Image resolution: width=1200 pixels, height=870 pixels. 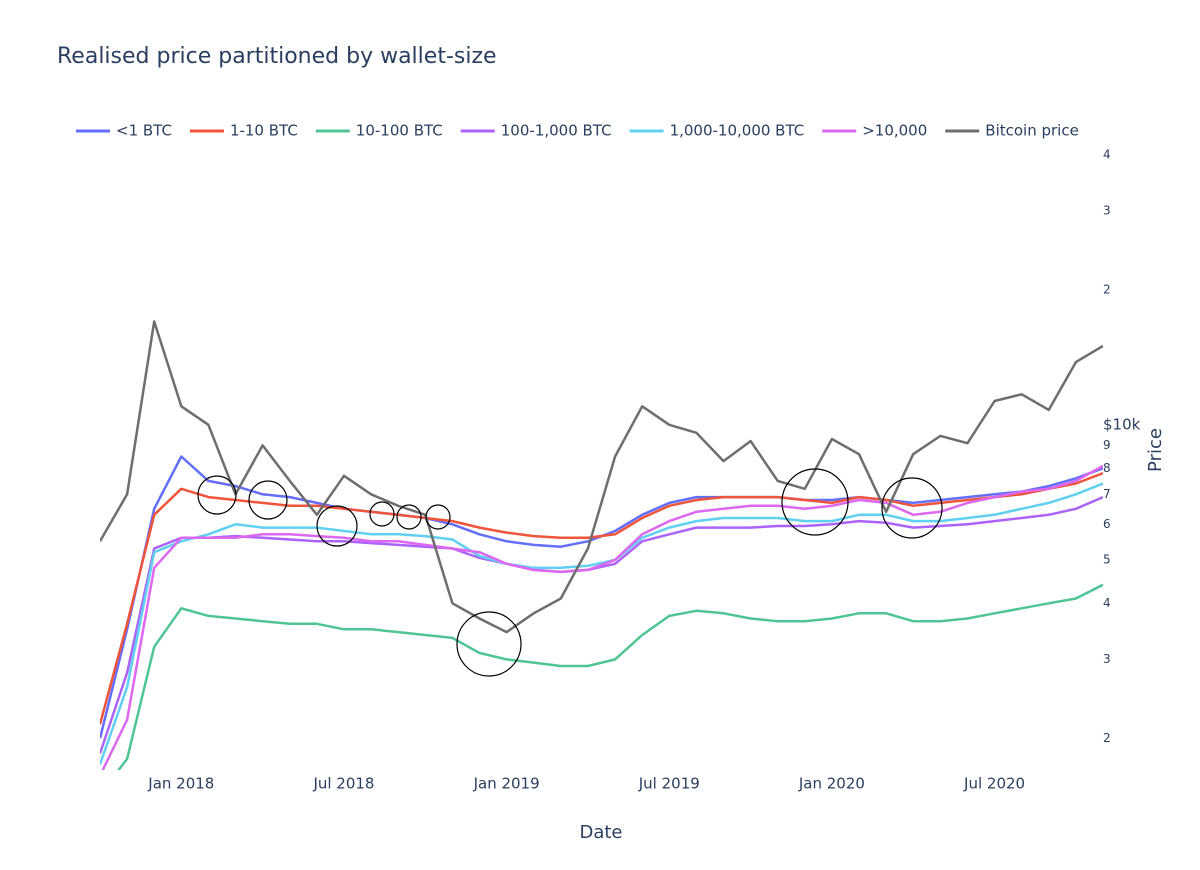 What do you see at coordinates (737, 131) in the screenshot?
I see `legend-label: 1,000-10,000 BTC` at bounding box center [737, 131].